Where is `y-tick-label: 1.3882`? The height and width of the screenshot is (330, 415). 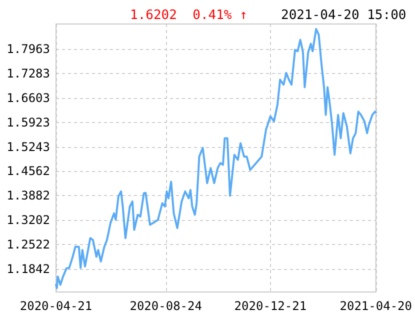 y-tick-label: 1.3882 is located at coordinates (28, 195).